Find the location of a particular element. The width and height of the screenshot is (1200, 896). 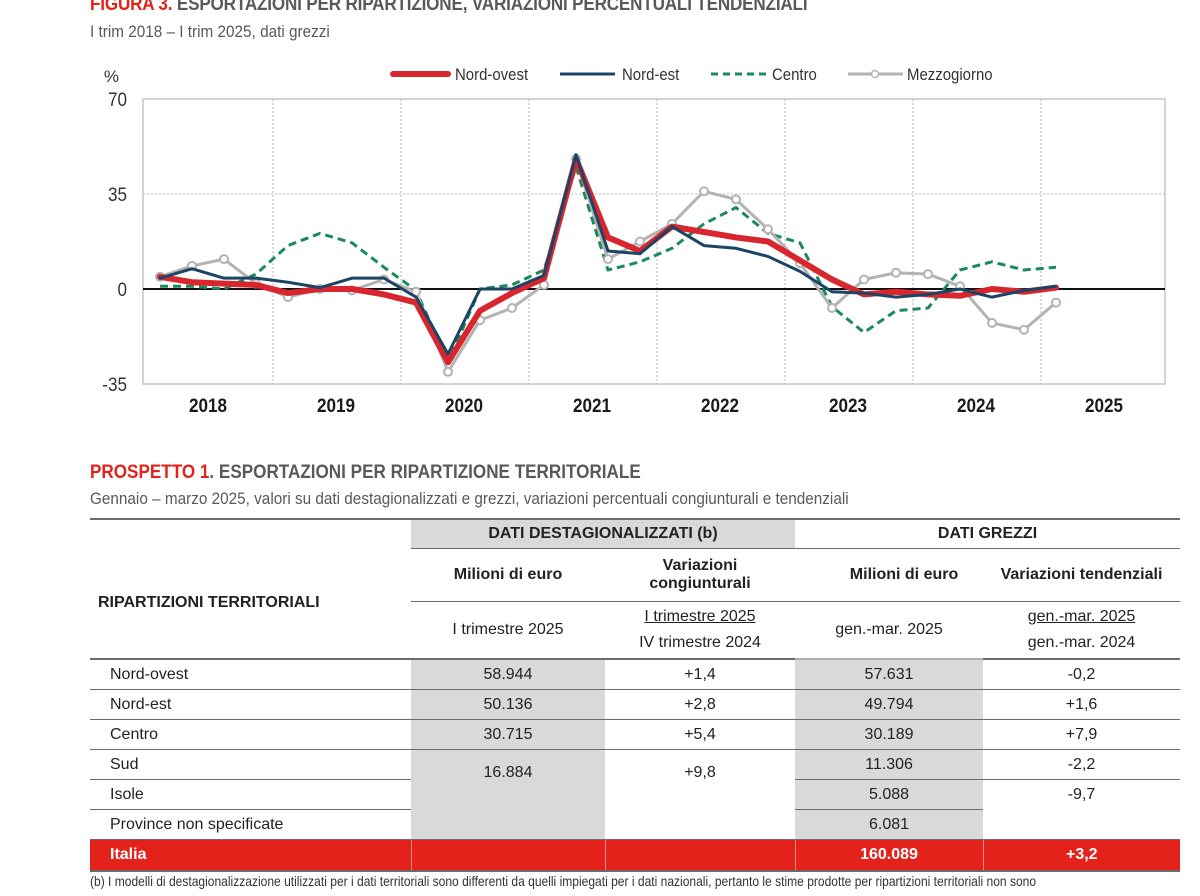

total-sa-var is located at coordinates (700, 855).